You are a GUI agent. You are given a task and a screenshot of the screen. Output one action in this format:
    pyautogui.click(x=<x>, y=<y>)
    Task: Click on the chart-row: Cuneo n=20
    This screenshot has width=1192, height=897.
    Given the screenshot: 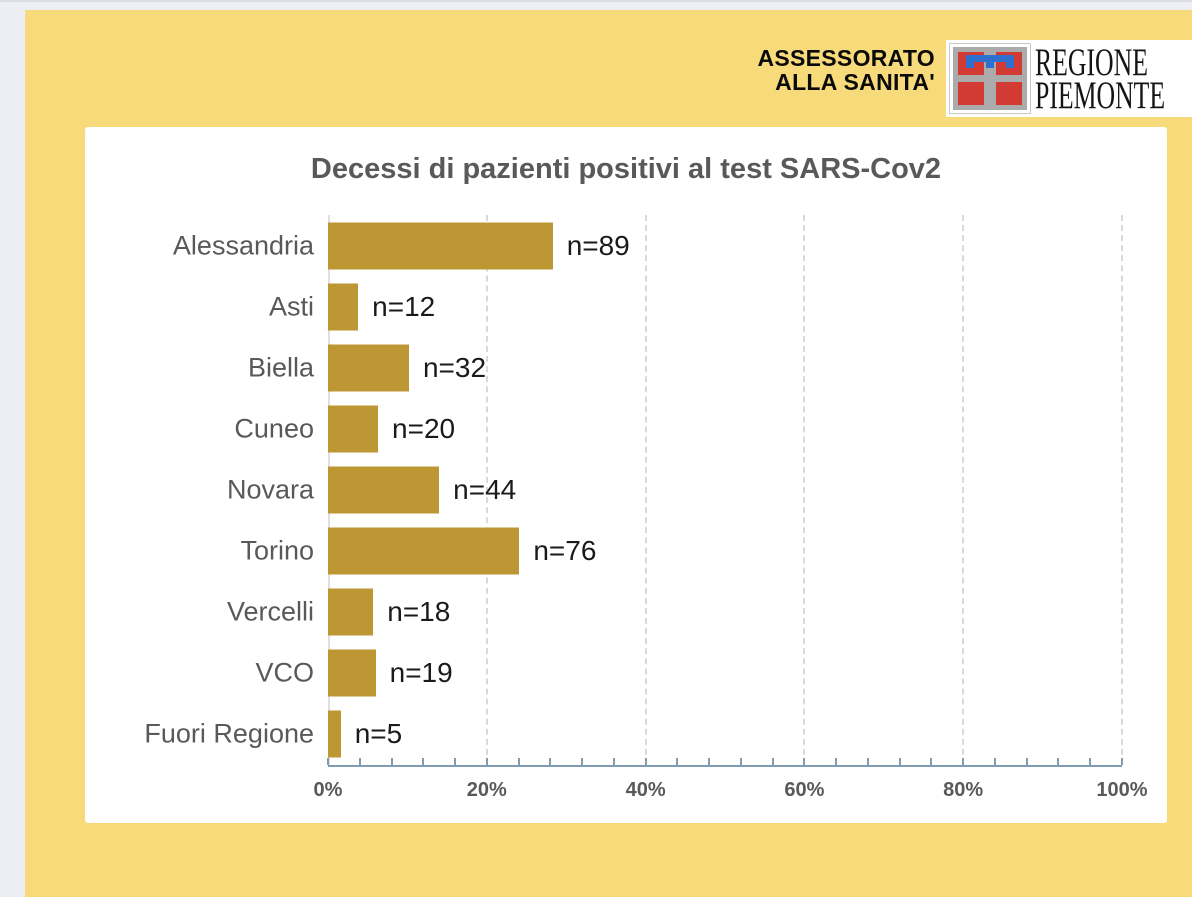 What is the action you would take?
    pyautogui.click(x=678, y=428)
    